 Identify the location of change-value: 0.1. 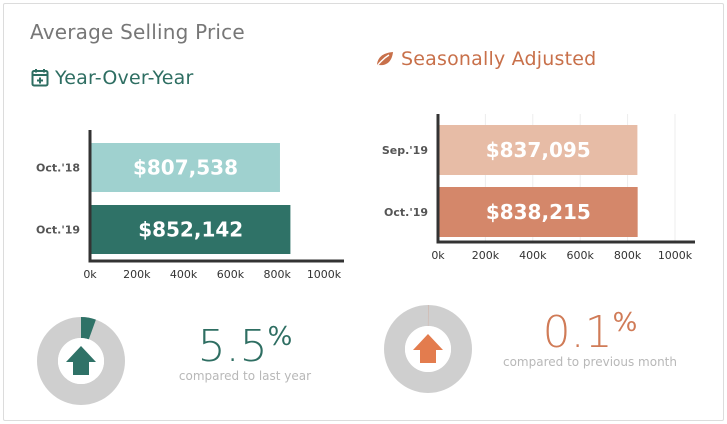
(577, 332).